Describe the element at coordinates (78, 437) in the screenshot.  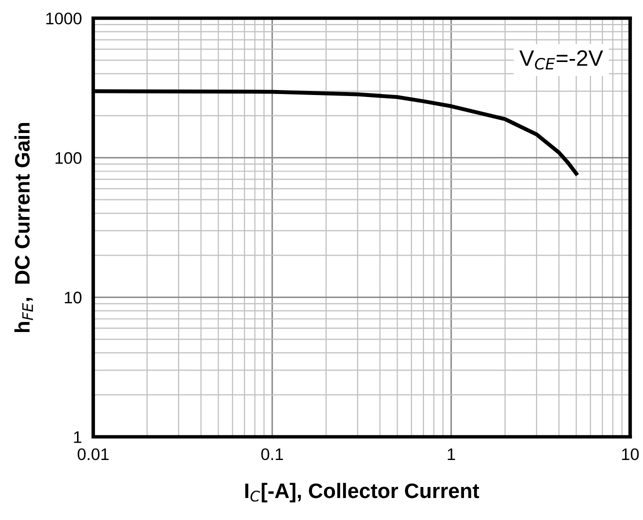
I see `y-tick-label: 1` at that location.